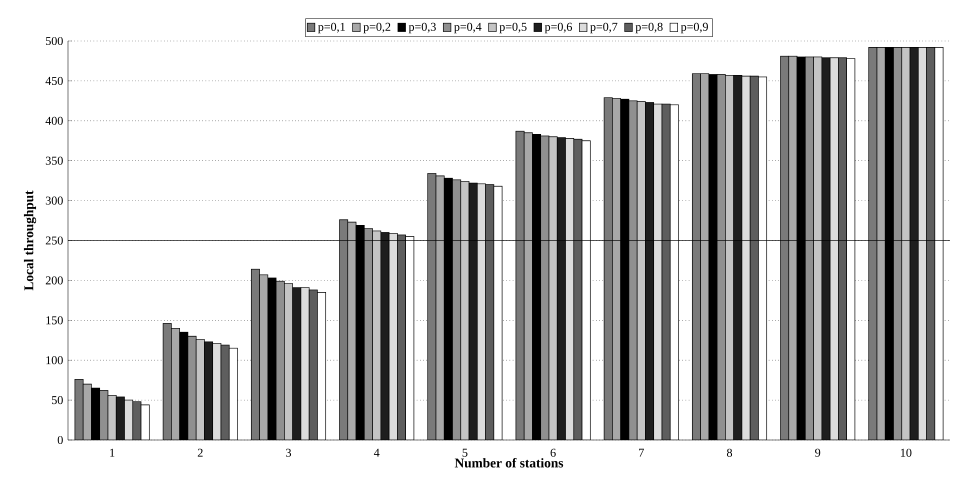  What do you see at coordinates (422, 28) in the screenshot?
I see `legend-label: p=0,3` at bounding box center [422, 28].